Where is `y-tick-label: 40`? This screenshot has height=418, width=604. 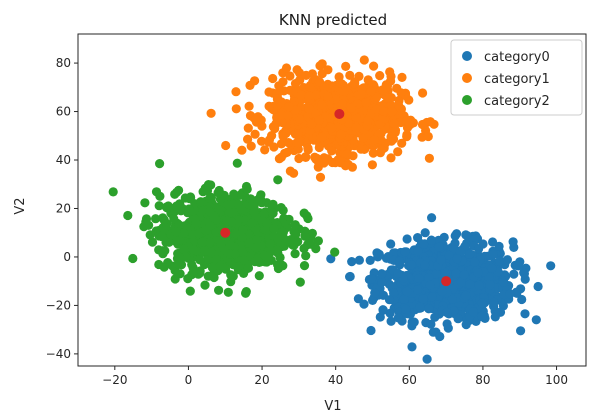 y-tick-label: 40 is located at coordinates (63, 160).